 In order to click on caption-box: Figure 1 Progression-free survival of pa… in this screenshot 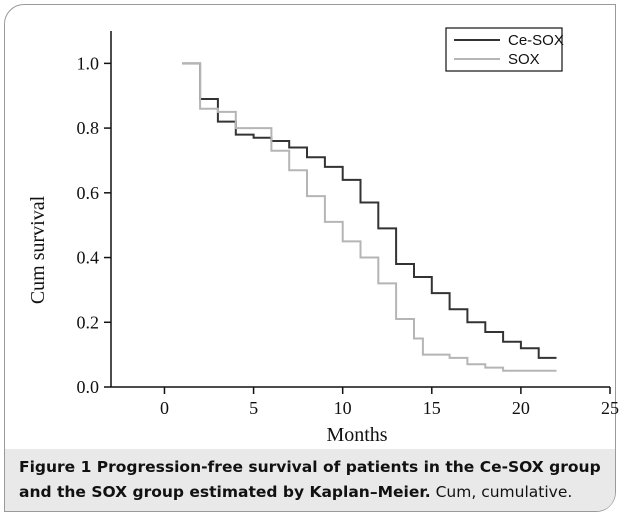, I will do `click(310, 480)`.